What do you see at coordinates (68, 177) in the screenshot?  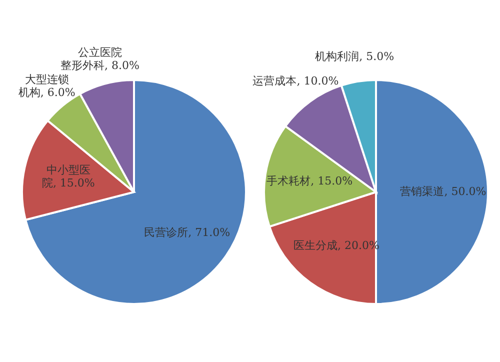 I see `slice-label: 中小型医院, 15.0%` at bounding box center [68, 177].